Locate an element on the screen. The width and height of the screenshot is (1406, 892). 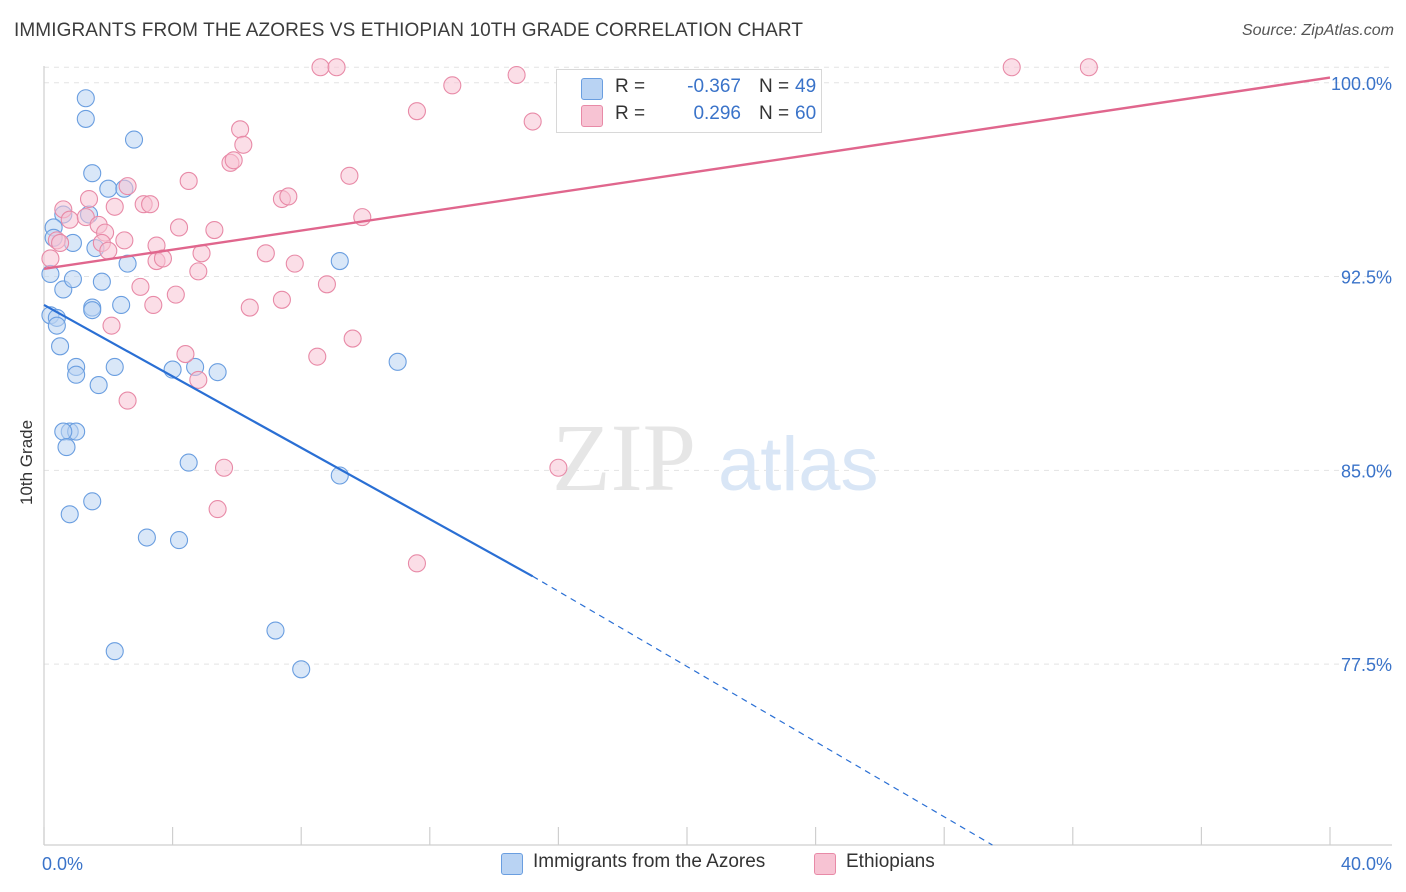
x-tick-label-min: 0.0% is located at coordinates (62, 864).